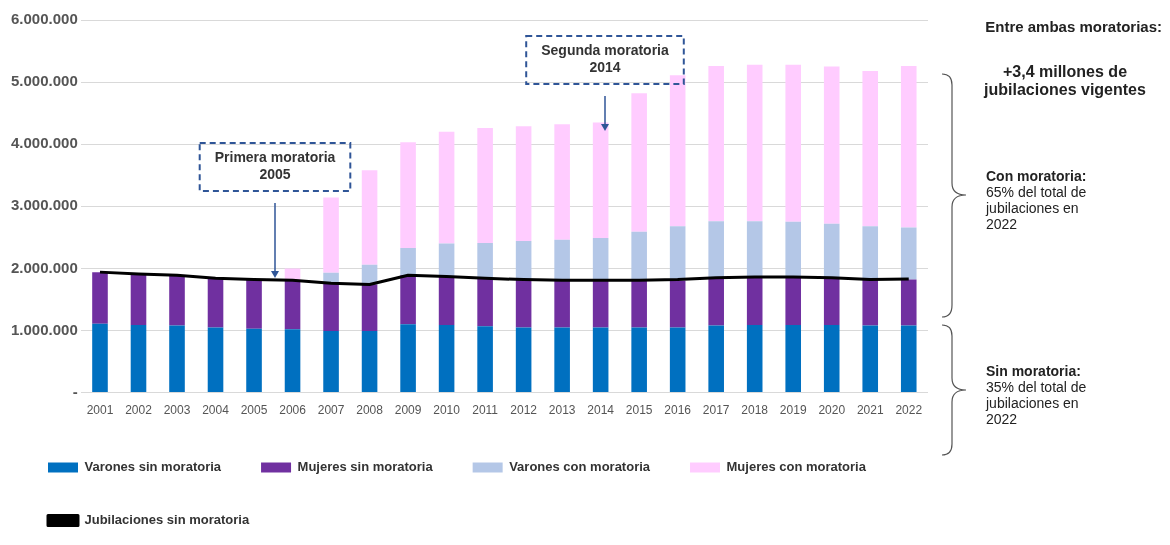  I want to click on y-tick-label: 6.000.000, so click(44, 19).